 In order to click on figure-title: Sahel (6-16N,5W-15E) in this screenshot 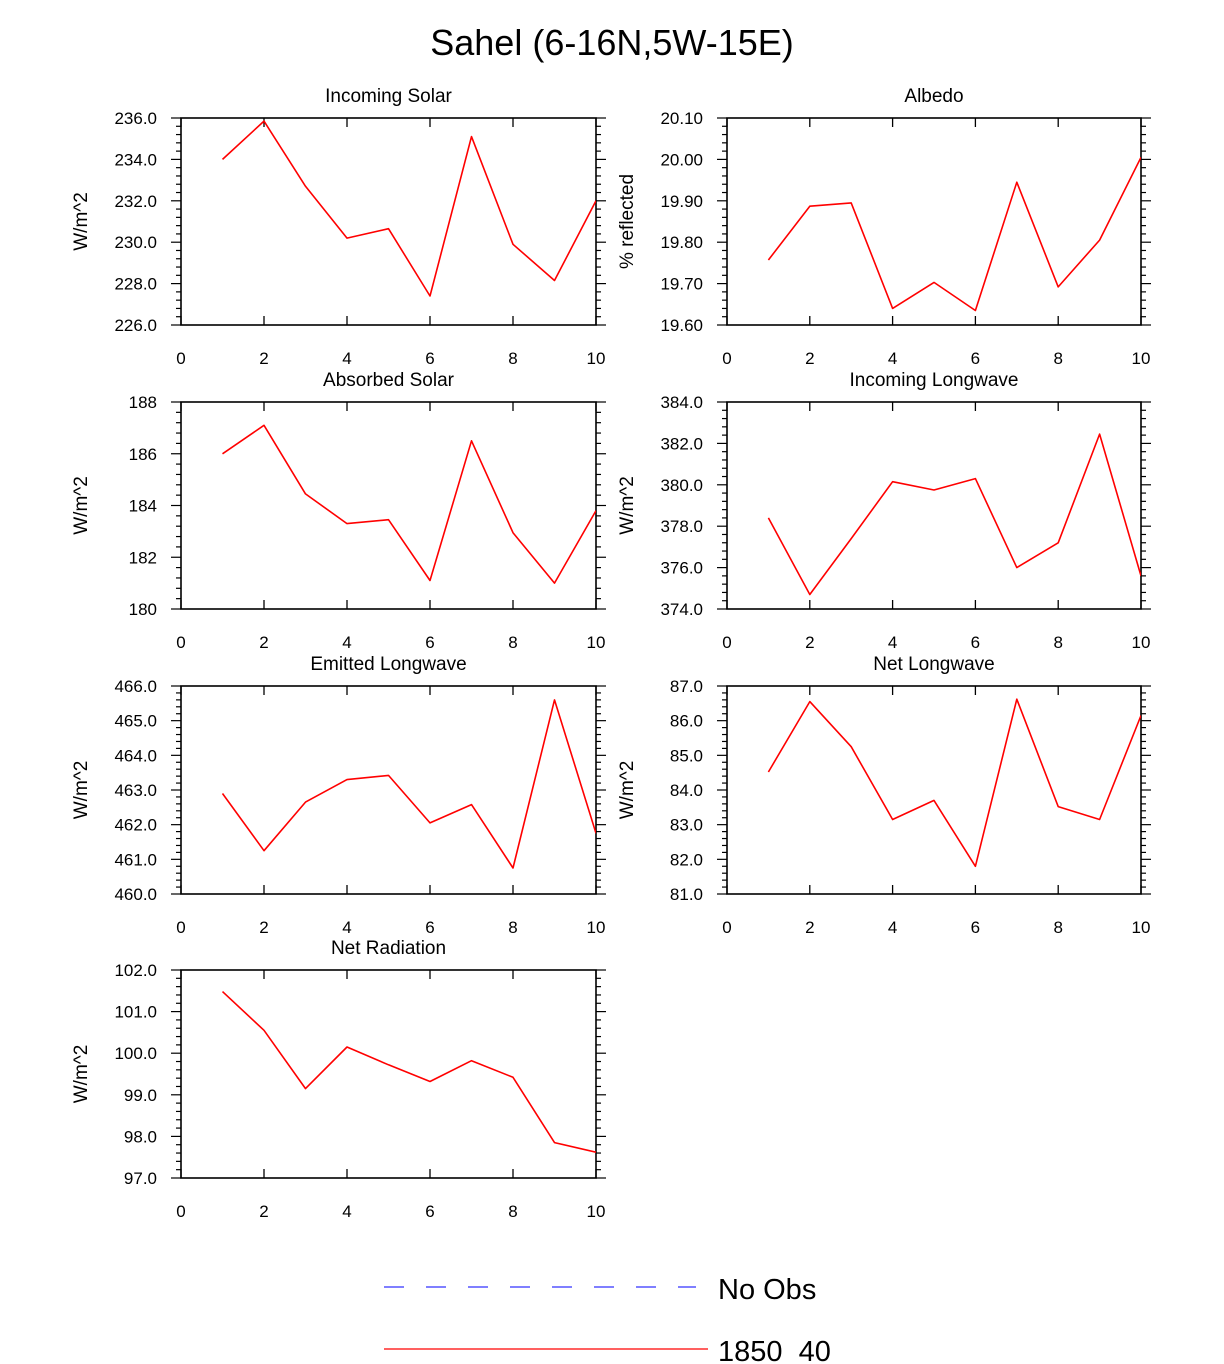, I will do `click(612, 42)`.